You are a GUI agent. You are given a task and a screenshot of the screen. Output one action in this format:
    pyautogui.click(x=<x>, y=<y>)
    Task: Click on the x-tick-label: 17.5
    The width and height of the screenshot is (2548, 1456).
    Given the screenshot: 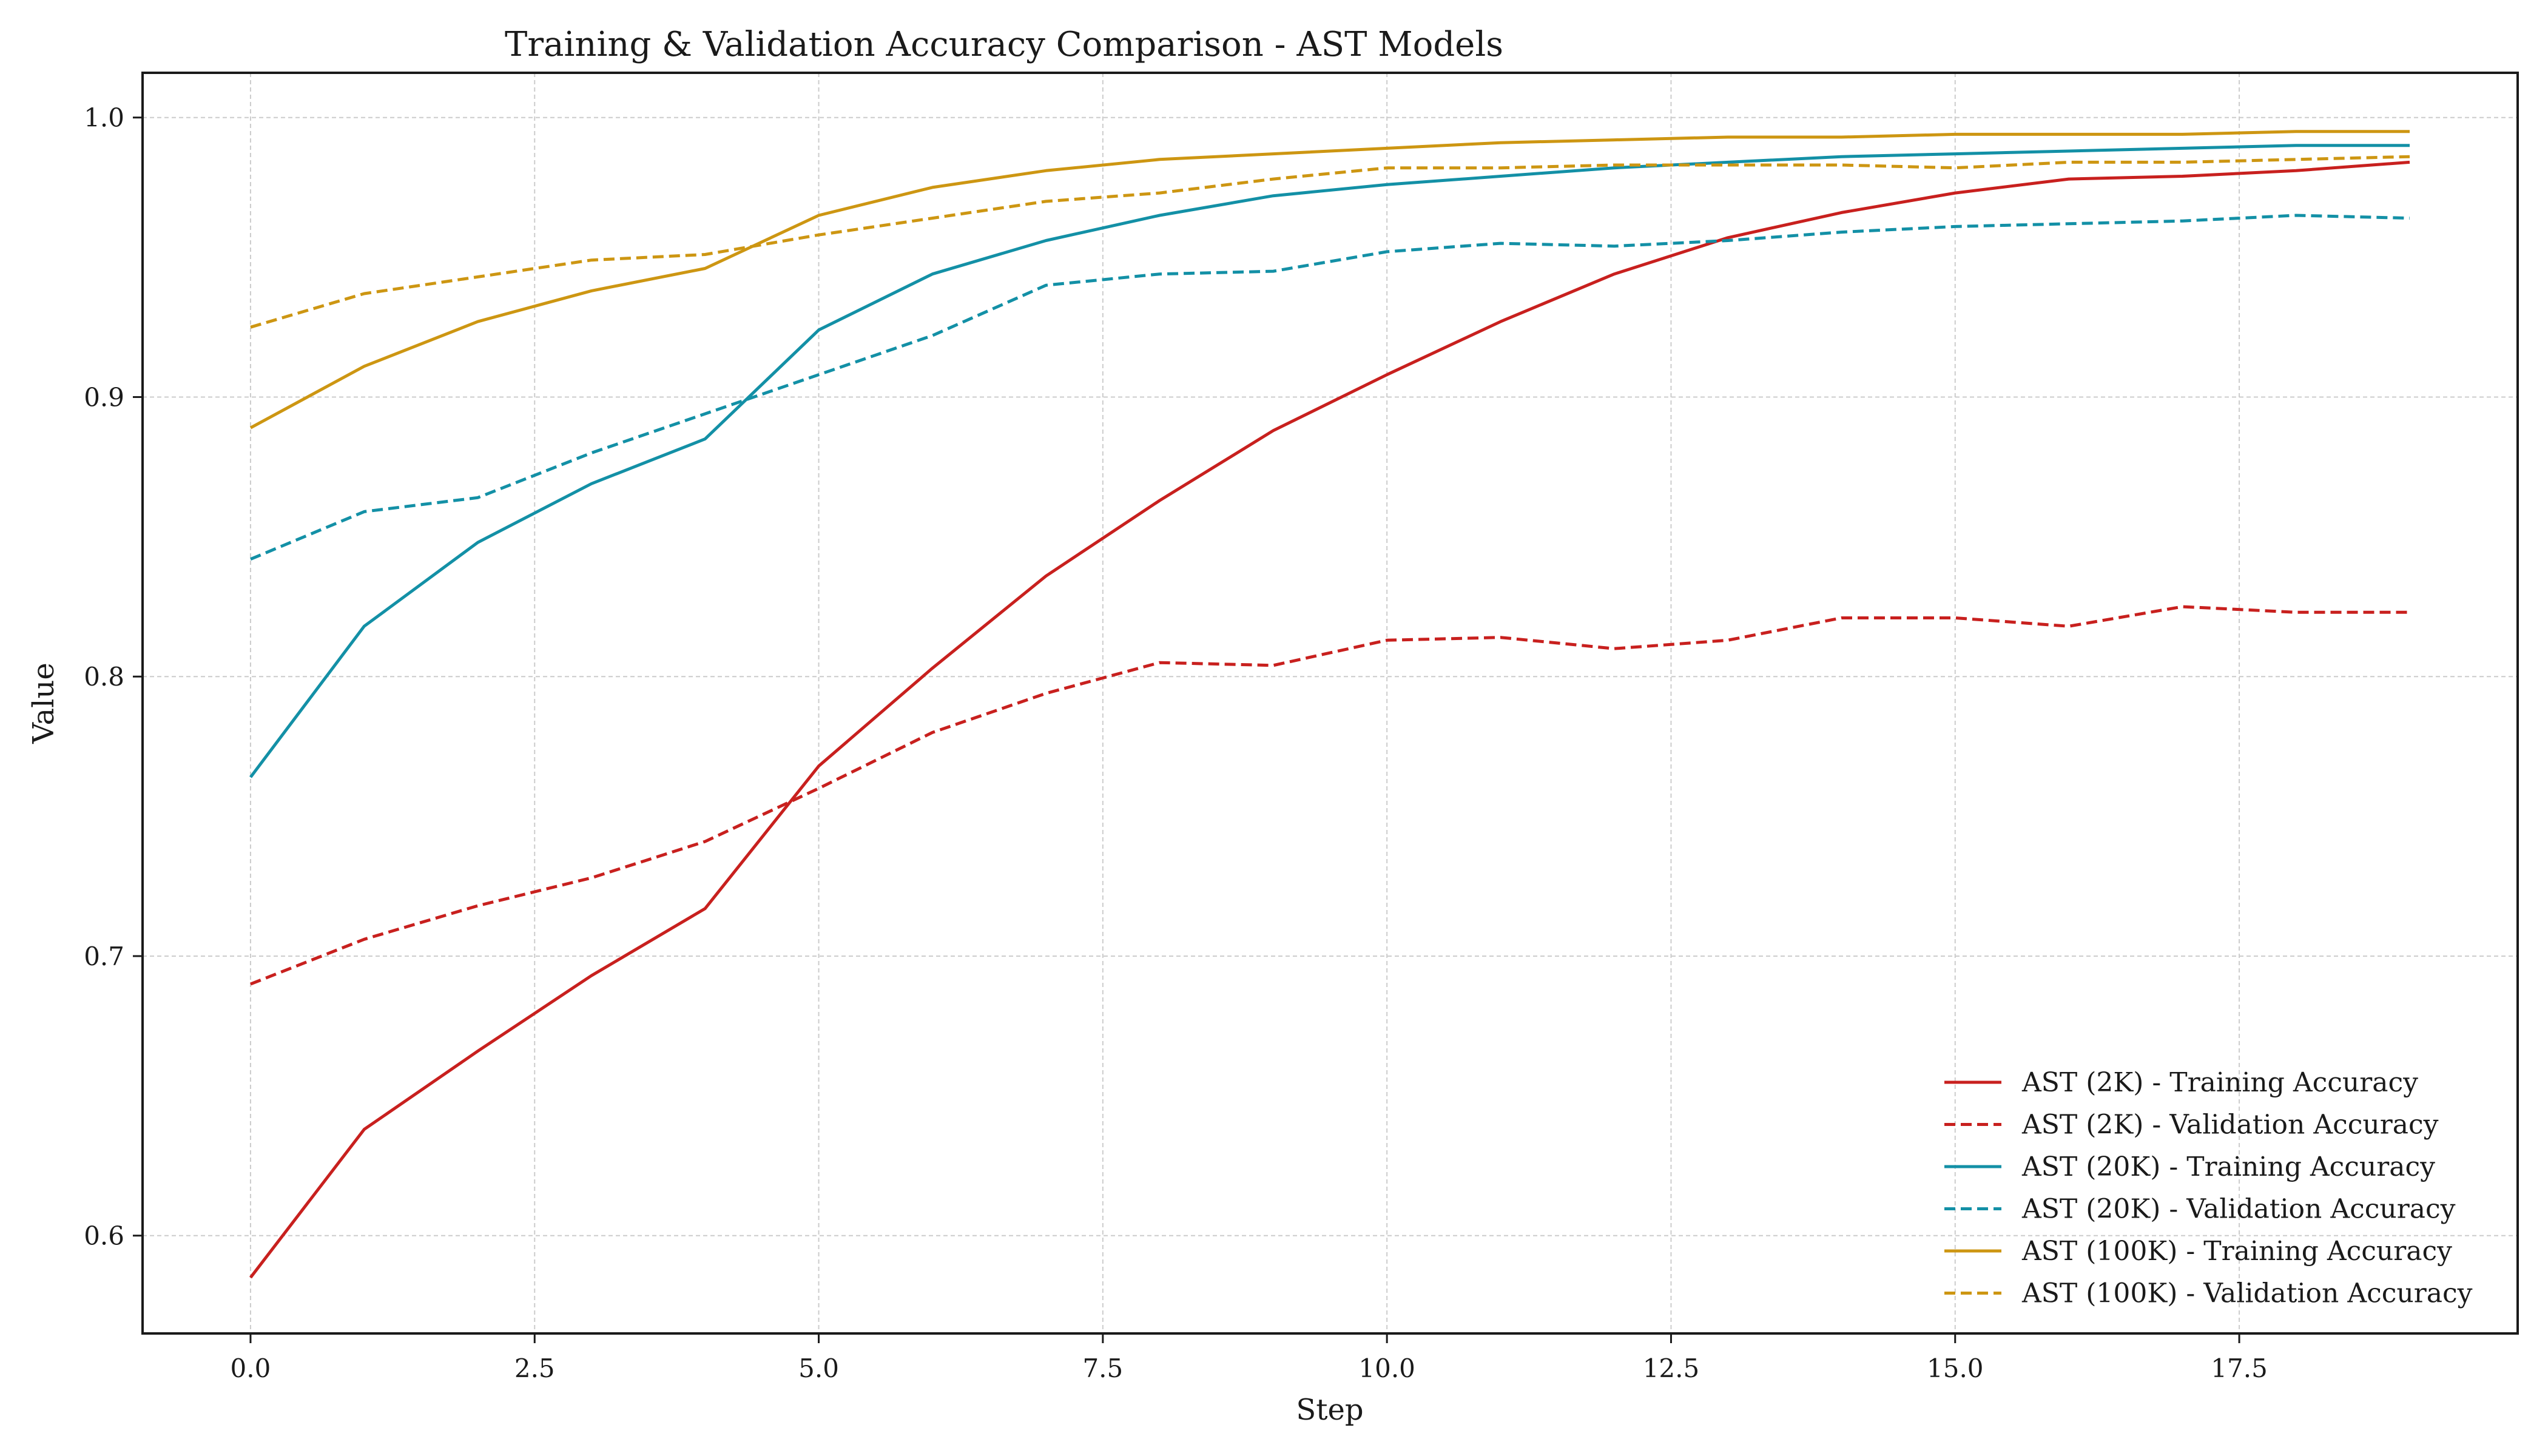 What is the action you would take?
    pyautogui.click(x=2239, y=1368)
    